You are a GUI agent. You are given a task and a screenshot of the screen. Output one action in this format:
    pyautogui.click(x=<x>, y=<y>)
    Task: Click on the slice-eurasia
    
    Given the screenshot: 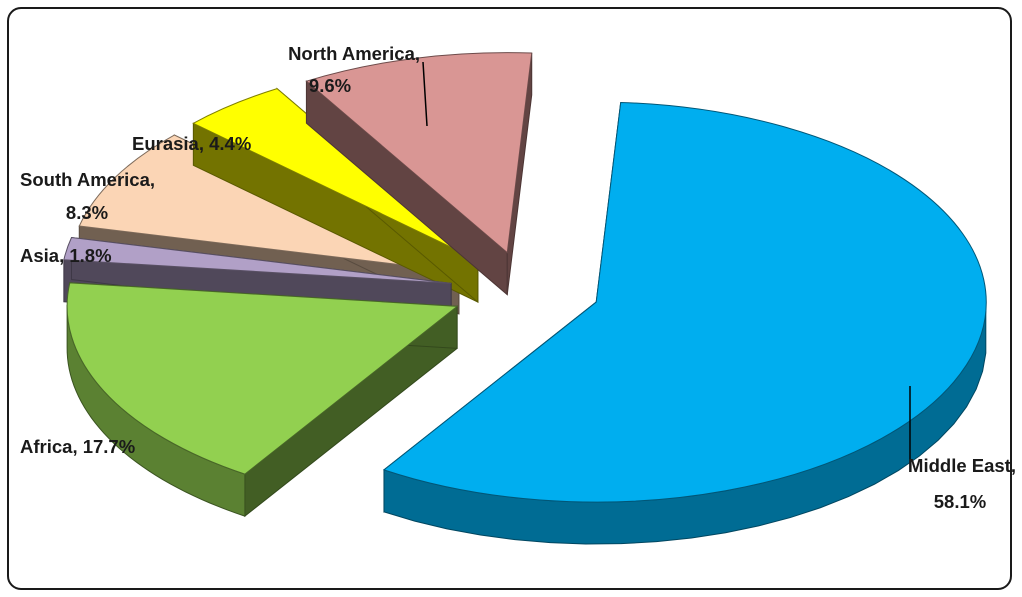 What is the action you would take?
    pyautogui.click(x=335, y=174)
    